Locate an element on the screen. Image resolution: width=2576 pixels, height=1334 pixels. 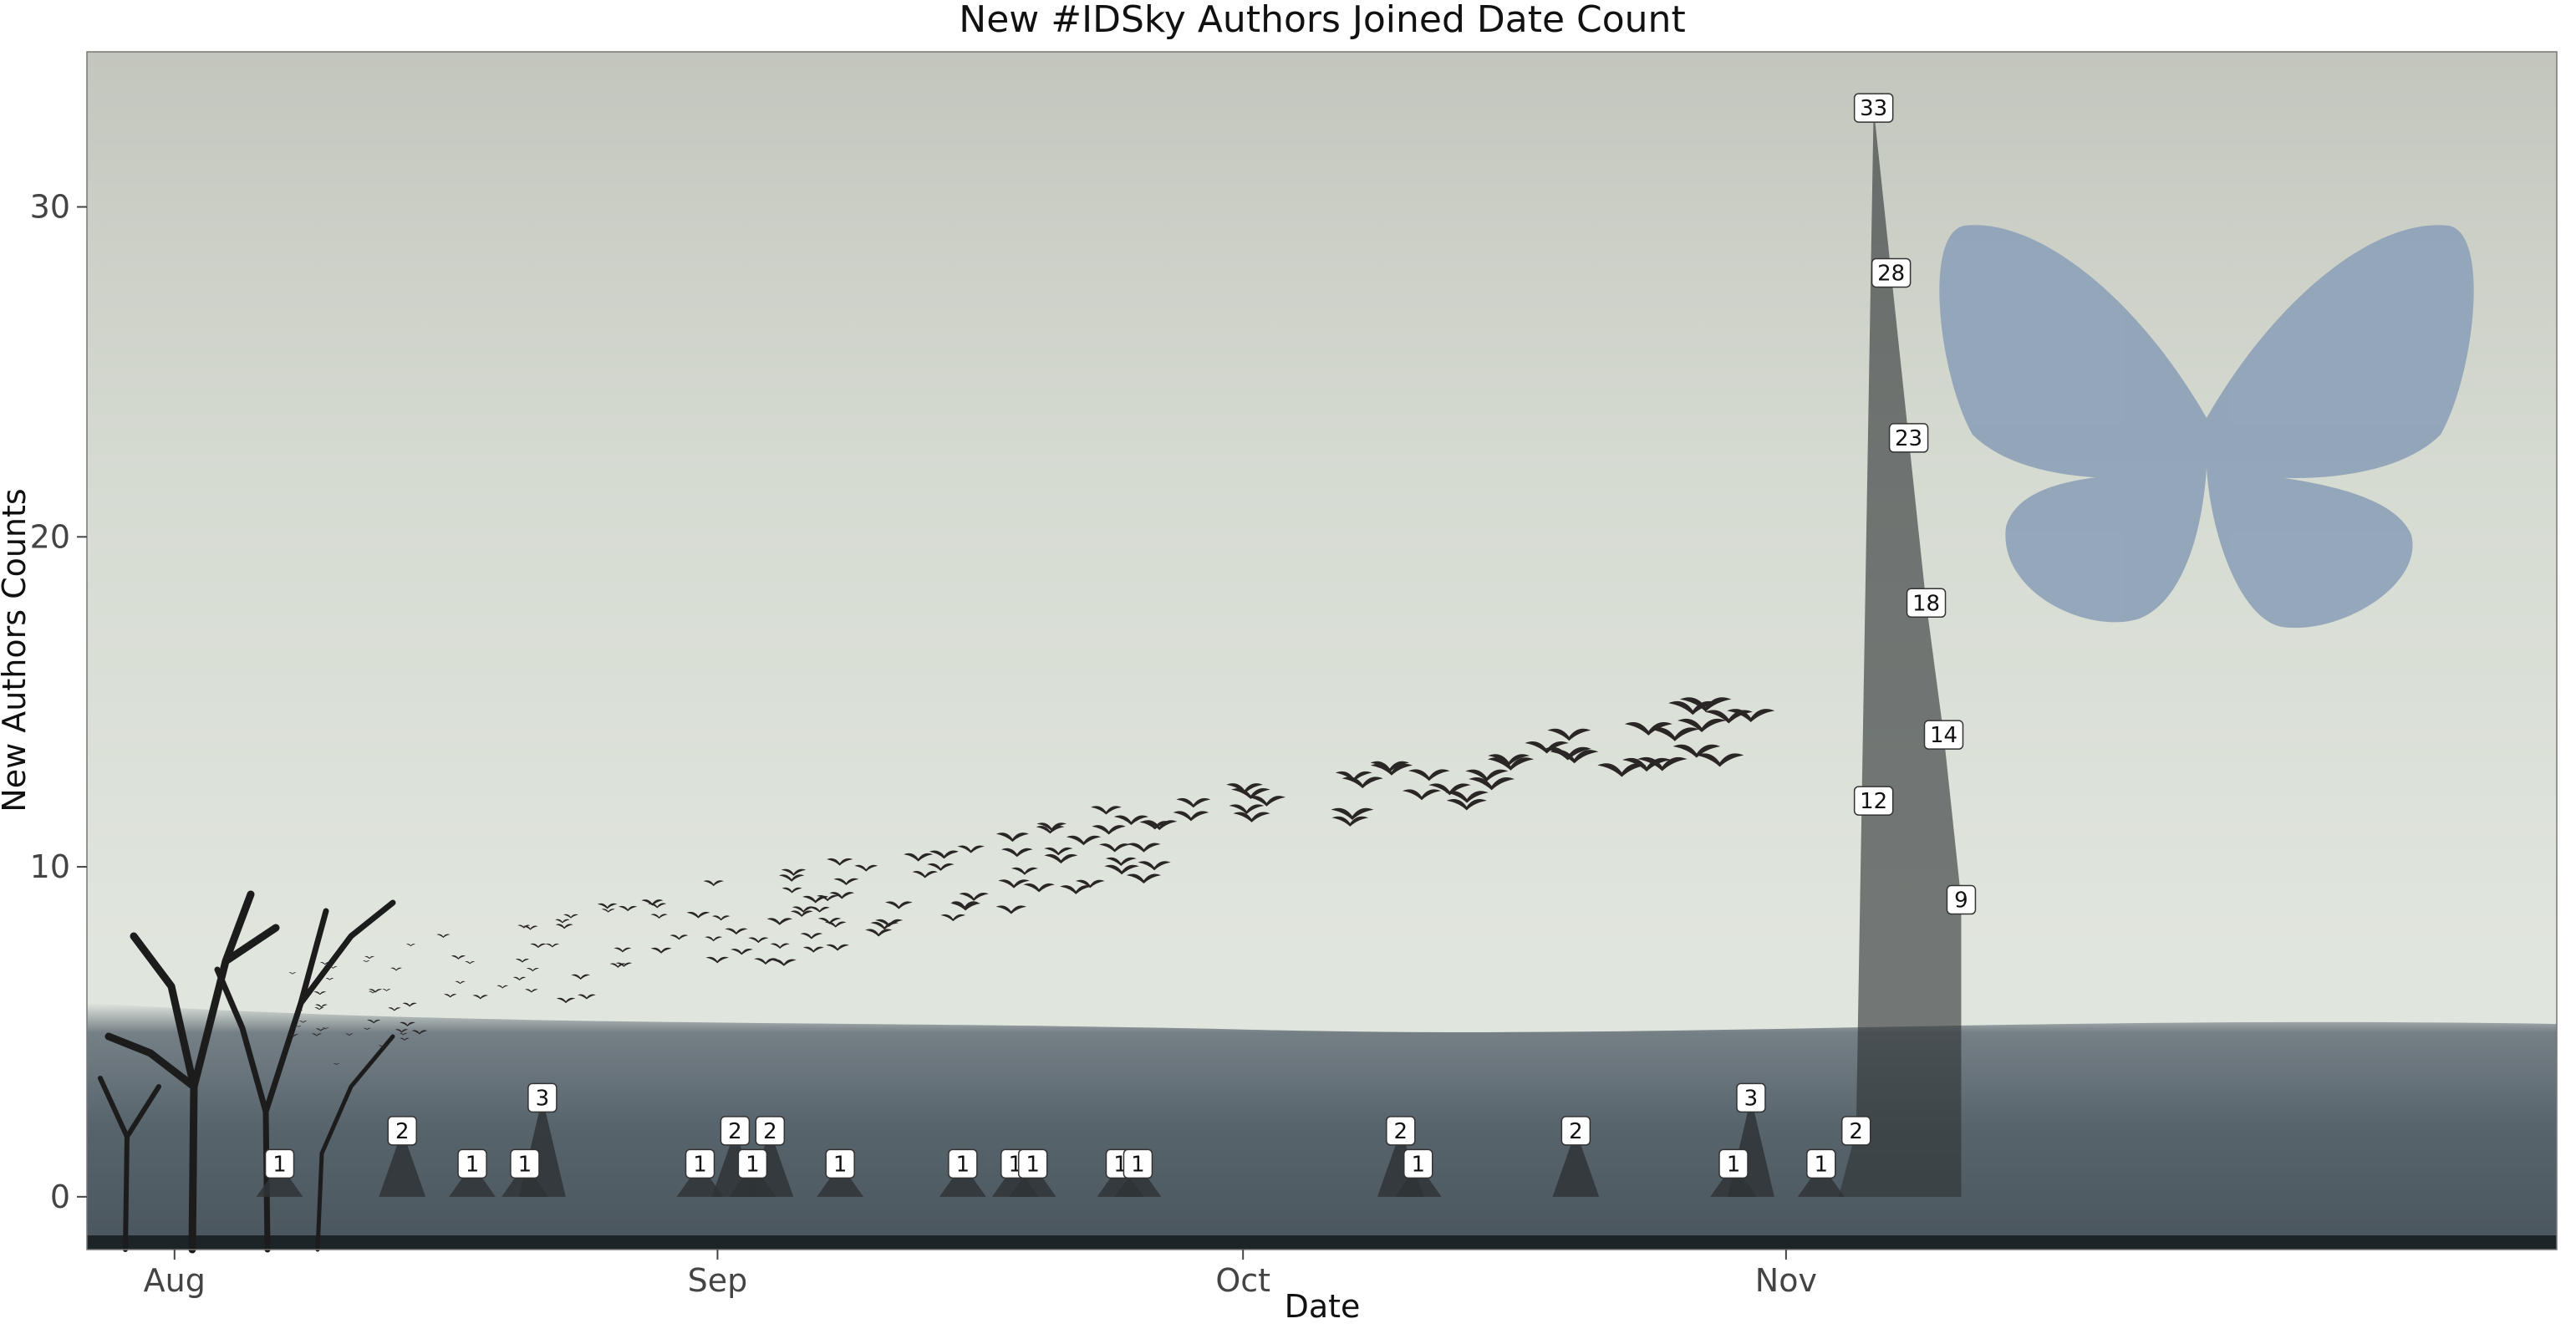
y-tick-label: 0 is located at coordinates (60, 1197).